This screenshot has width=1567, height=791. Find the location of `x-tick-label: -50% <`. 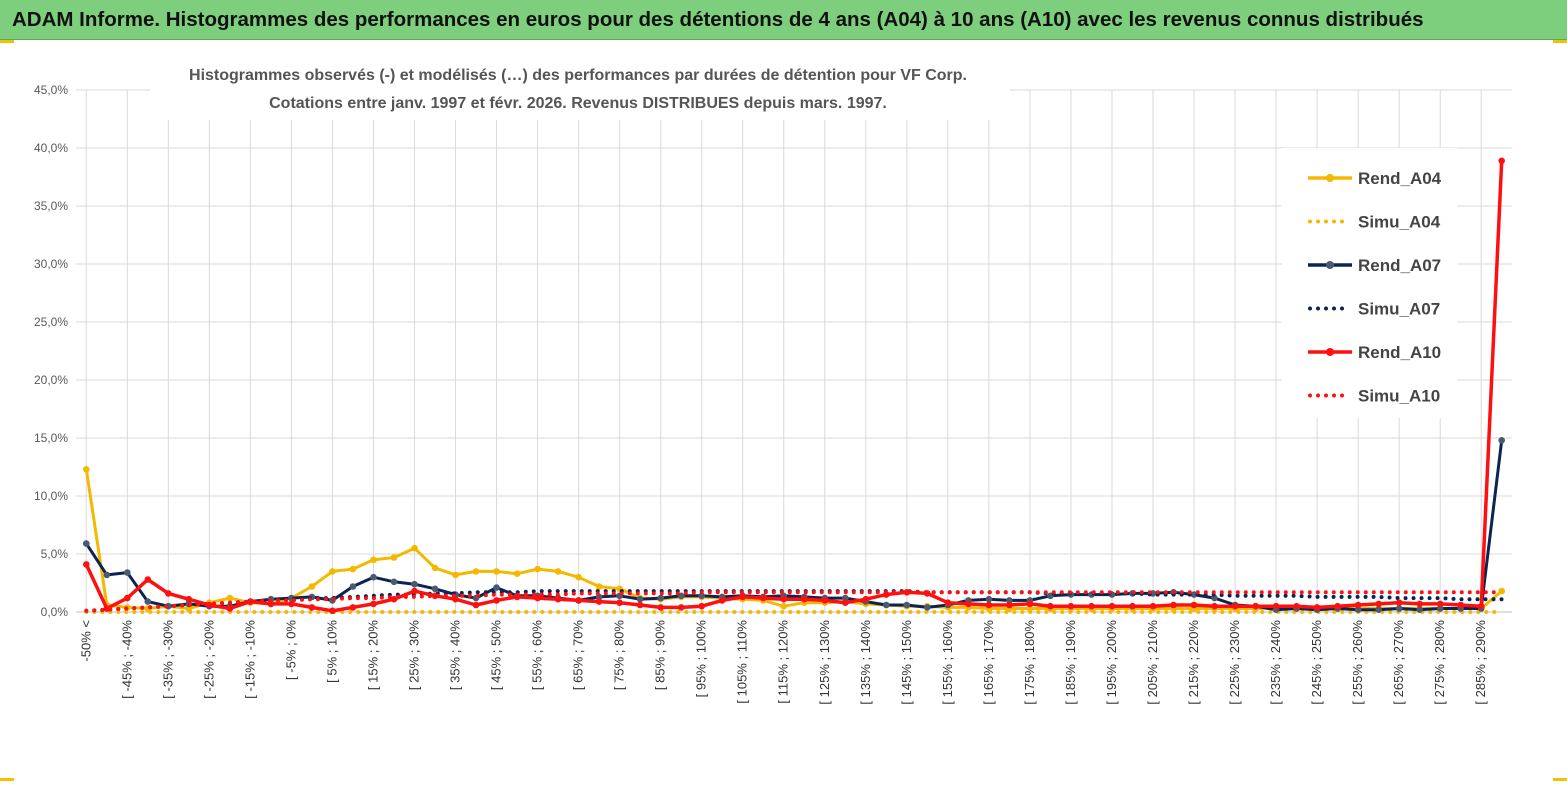

x-tick-label: -50% < is located at coordinates (85, 641).